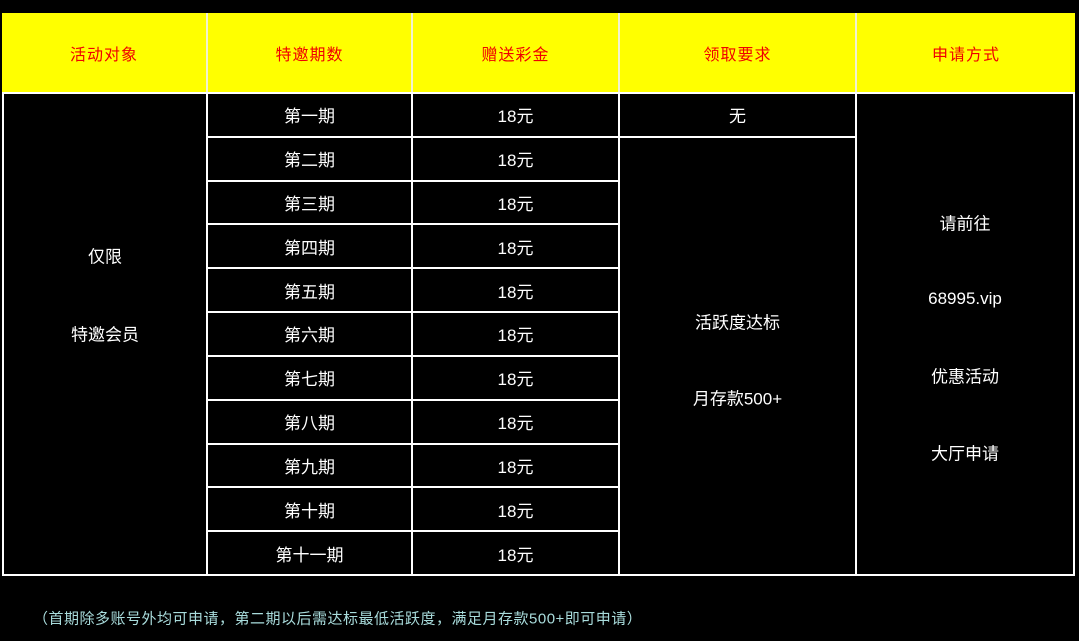 The width and height of the screenshot is (1079, 641). Describe the element at coordinates (309, 115) in the screenshot. I see `period-cell: 第一期` at that location.